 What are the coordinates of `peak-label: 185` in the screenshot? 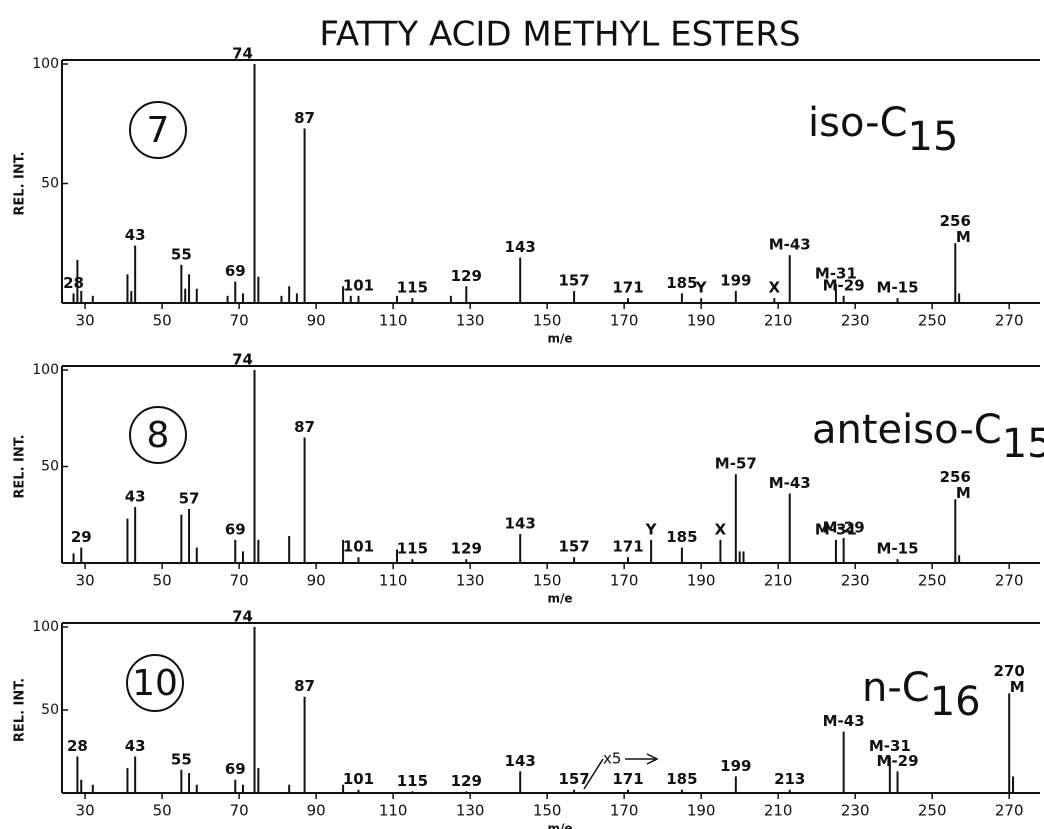 It's located at (681, 283).